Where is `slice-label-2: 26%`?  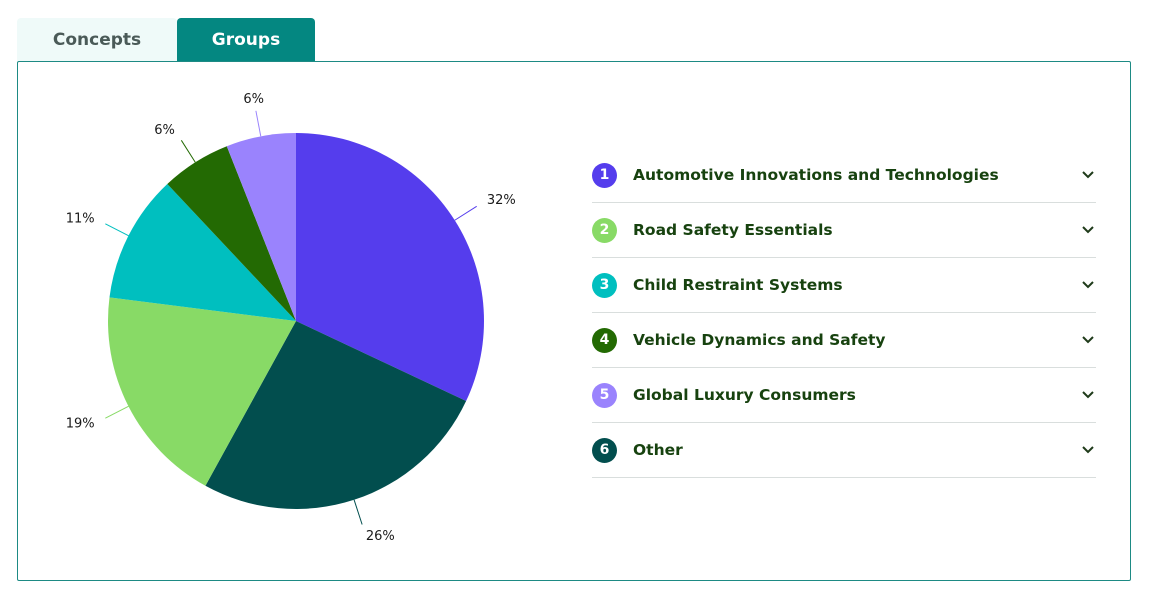
slice-label-2: 26% is located at coordinates (380, 536).